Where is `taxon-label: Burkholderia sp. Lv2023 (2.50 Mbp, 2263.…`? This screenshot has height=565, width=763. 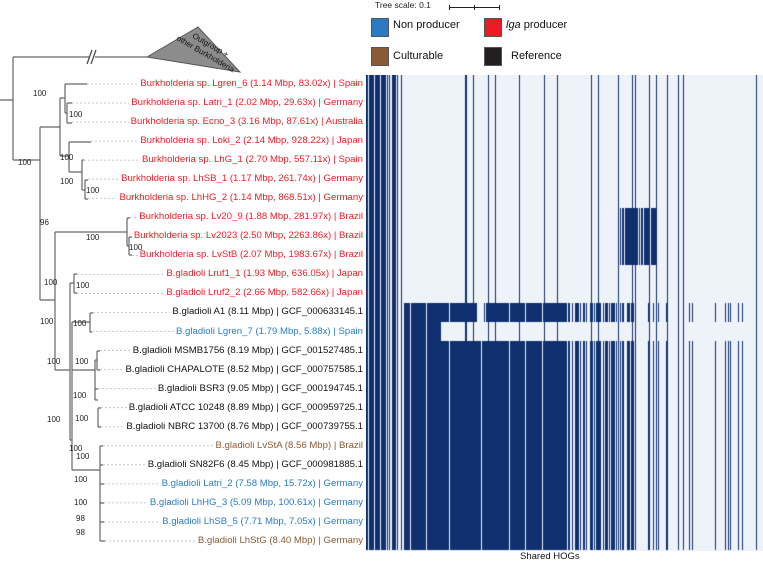
taxon-label: Burkholderia sp. Lv2023 (2.50 Mbp, 2263.… is located at coordinates (247, 236).